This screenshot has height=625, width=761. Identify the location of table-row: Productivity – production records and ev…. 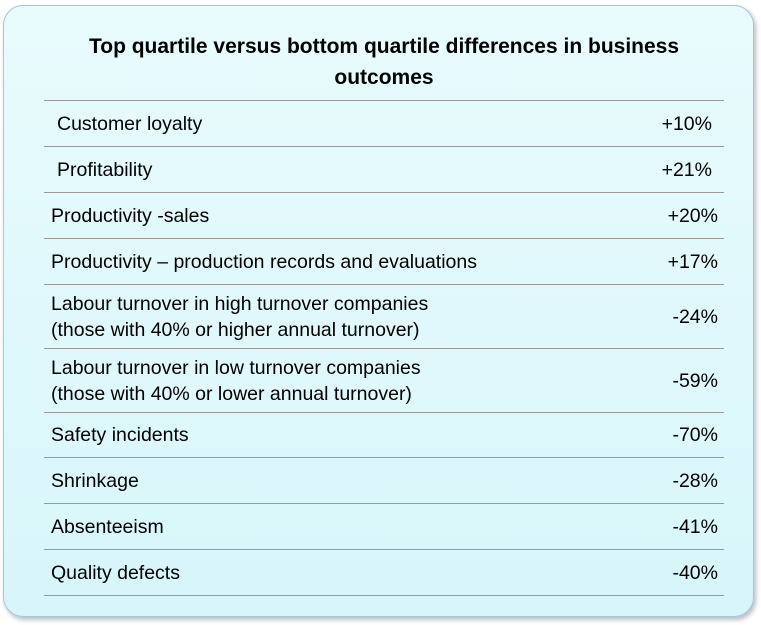
(384, 262).